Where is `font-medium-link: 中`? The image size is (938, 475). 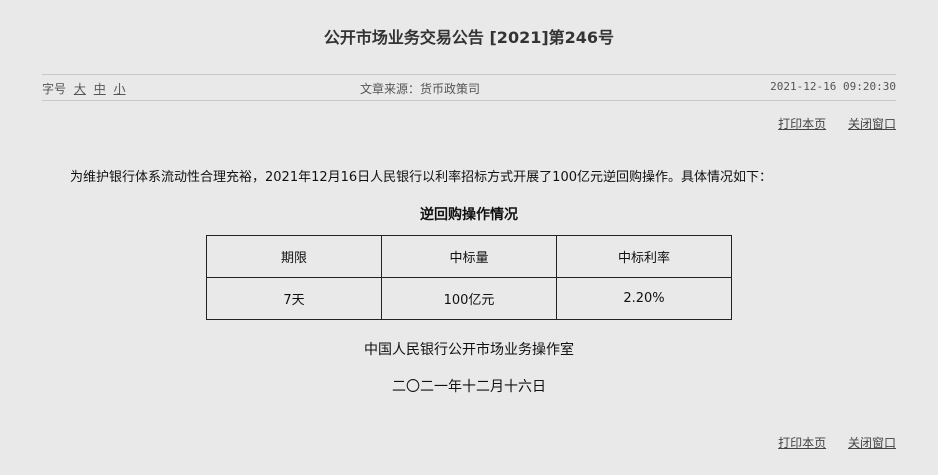
font-medium-link: 中 is located at coordinates (99, 89).